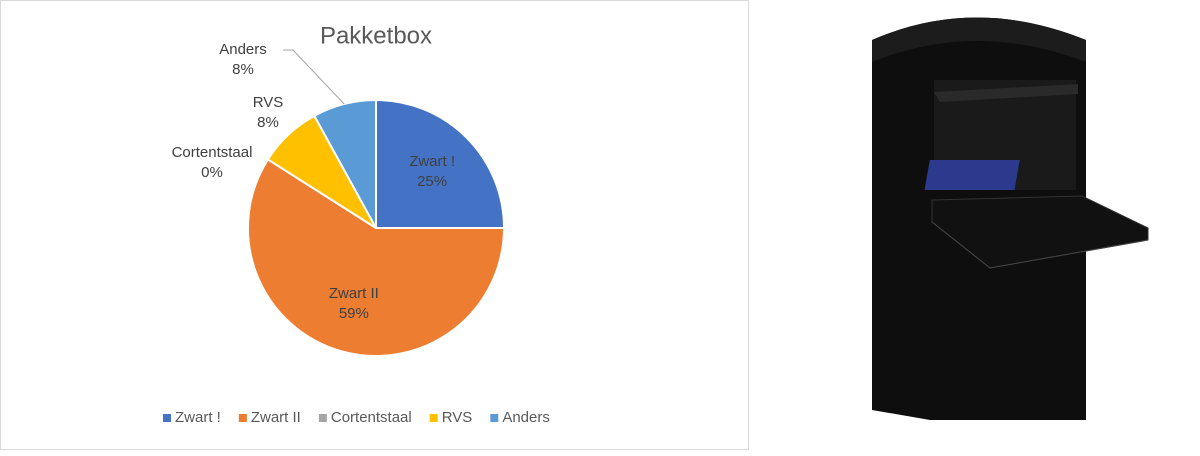 The height and width of the screenshot is (456, 1200). What do you see at coordinates (354, 313) in the screenshot?
I see `data-label-value: 59%` at bounding box center [354, 313].